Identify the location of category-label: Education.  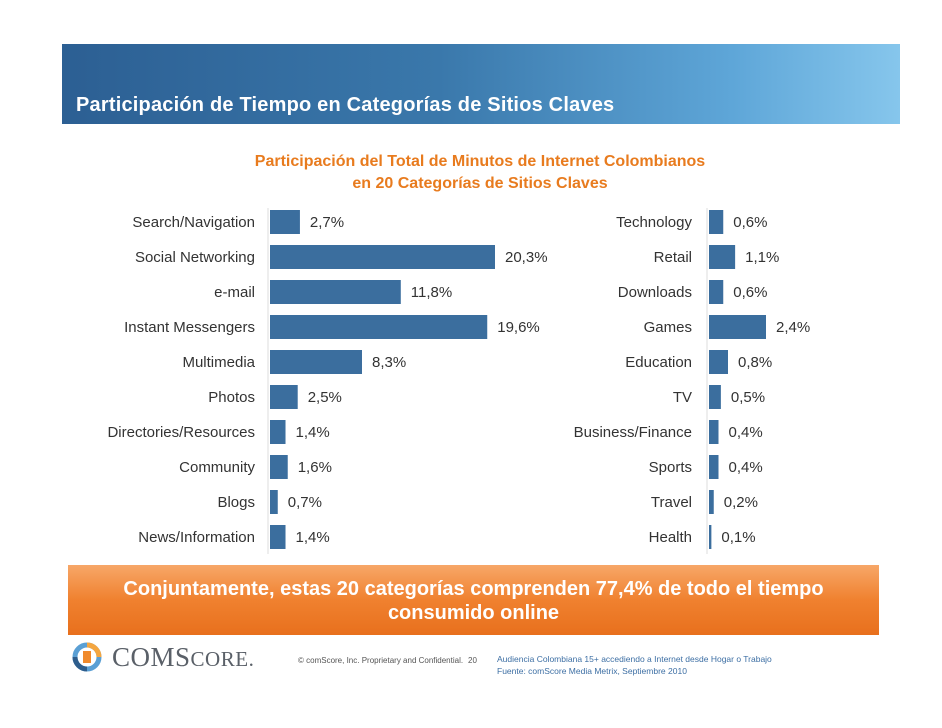
(658, 362).